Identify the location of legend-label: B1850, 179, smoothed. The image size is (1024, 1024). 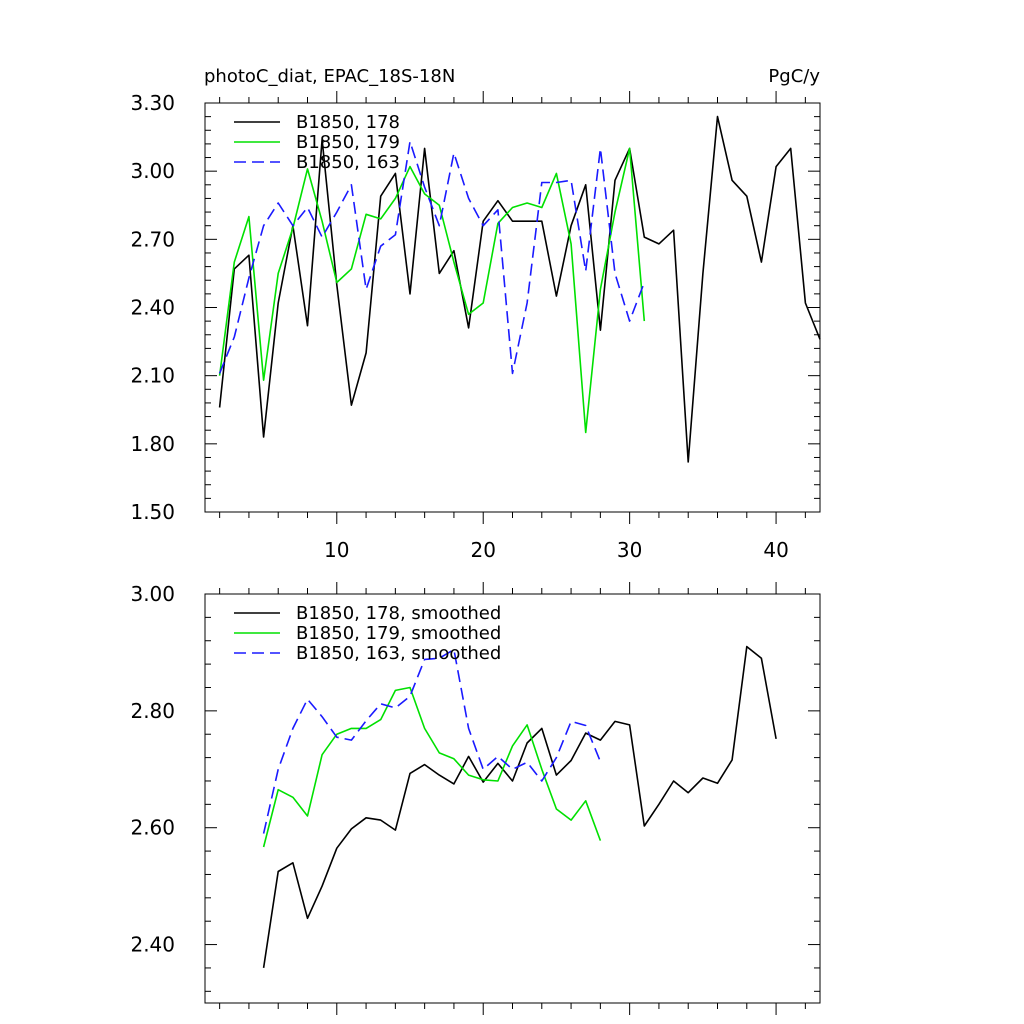
(398, 633).